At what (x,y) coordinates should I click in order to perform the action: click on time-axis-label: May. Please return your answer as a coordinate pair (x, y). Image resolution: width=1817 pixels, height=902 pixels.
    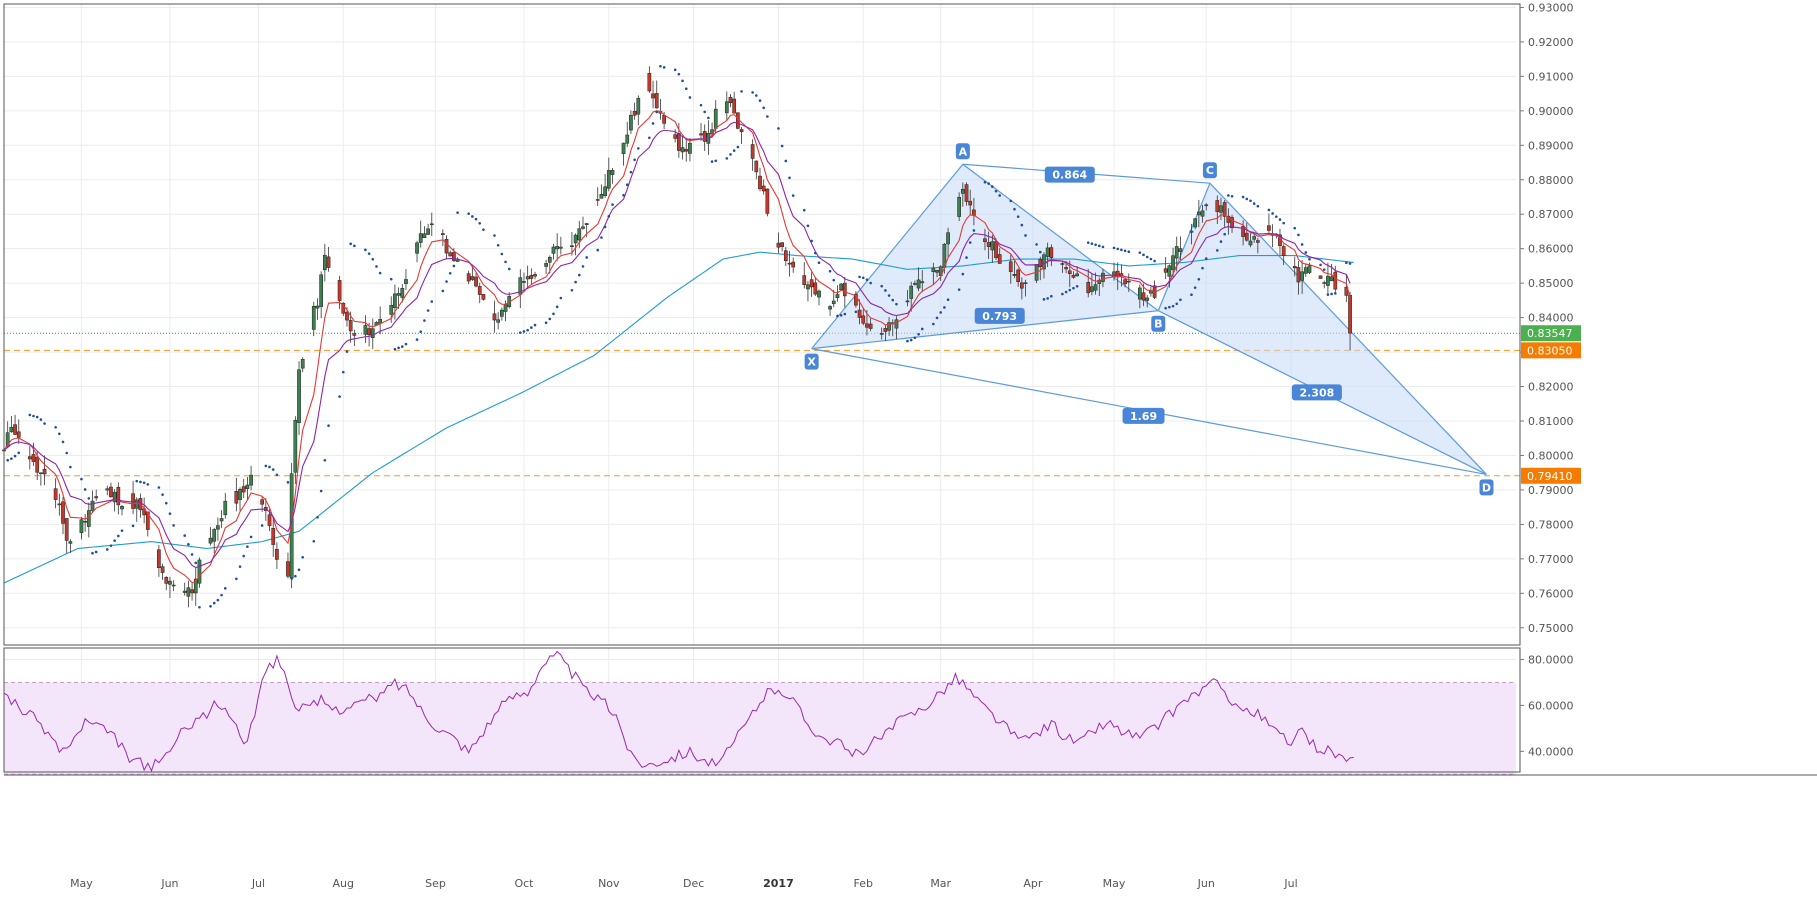
    Looking at the image, I should click on (81, 883).